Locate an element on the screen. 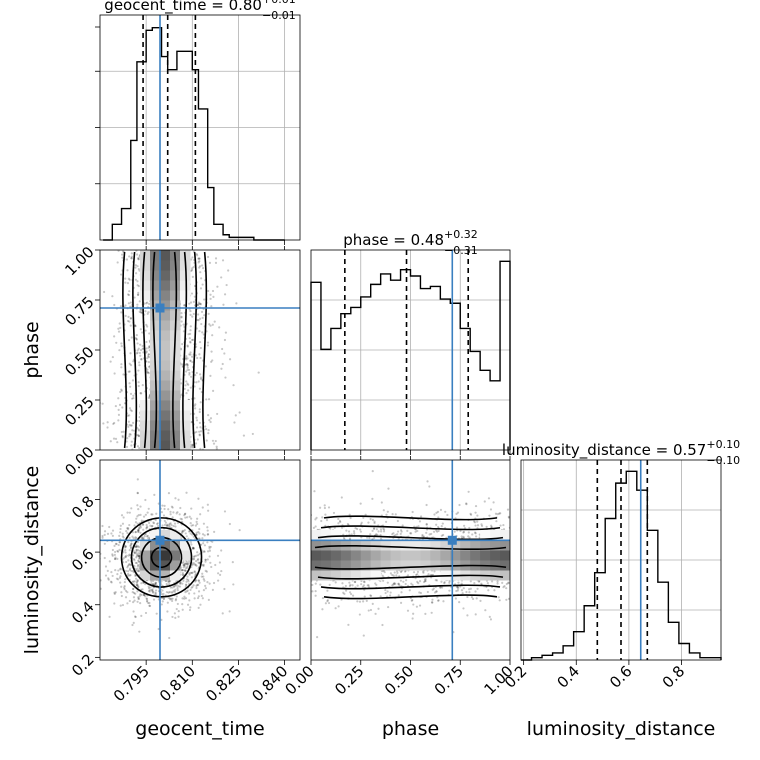 The image size is (760, 760). panel-phase-vs-luminosity_distance is located at coordinates (410, 560).